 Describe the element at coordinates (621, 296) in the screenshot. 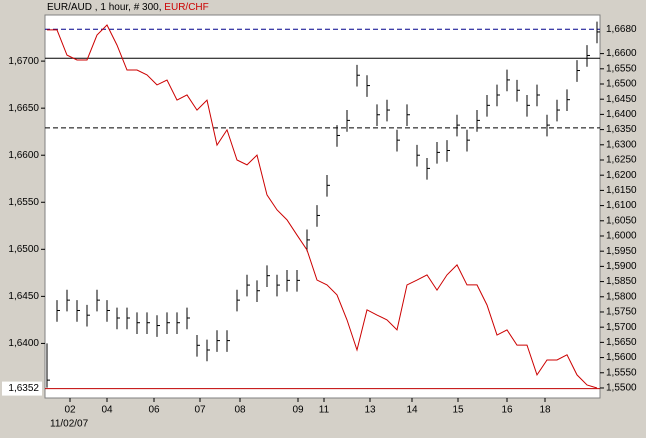

I see `y2-tick-label: 1,5800` at that location.